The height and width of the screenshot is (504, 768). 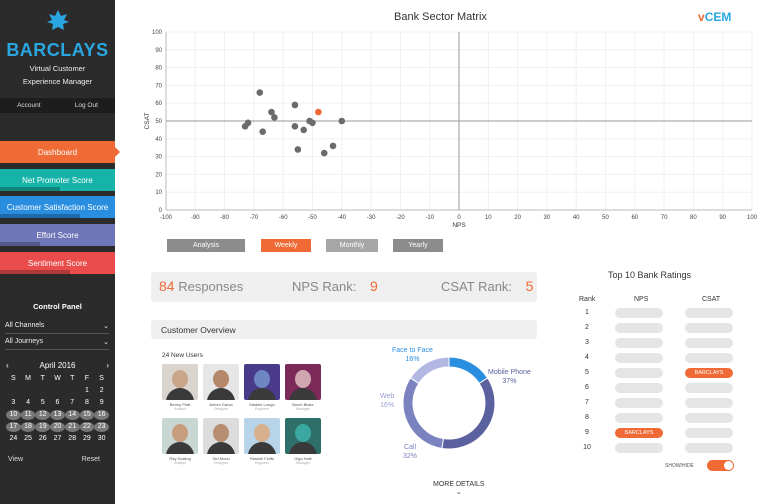 What do you see at coordinates (101, 427) in the screenshot?
I see `calendar-day: 23` at bounding box center [101, 427].